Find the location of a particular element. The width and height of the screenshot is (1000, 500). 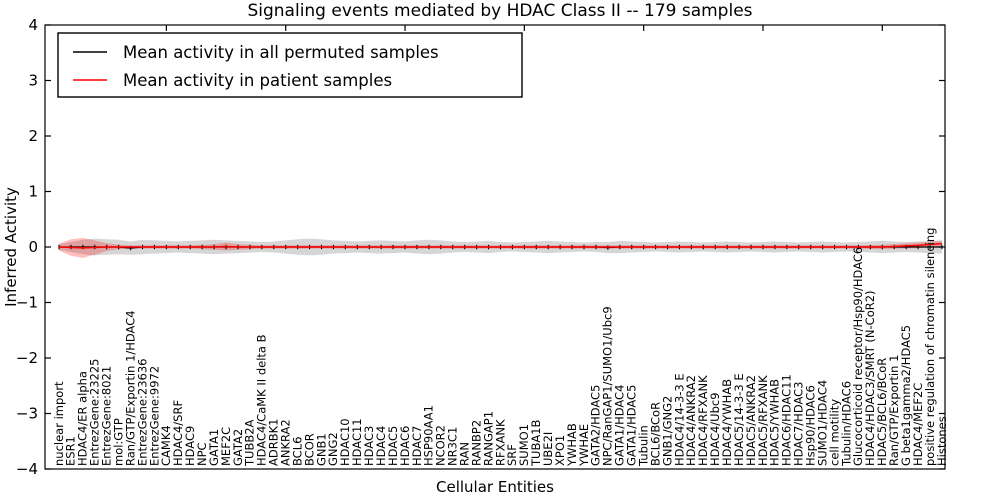

x-tick-label: BCL6 is located at coordinates (297, 451).